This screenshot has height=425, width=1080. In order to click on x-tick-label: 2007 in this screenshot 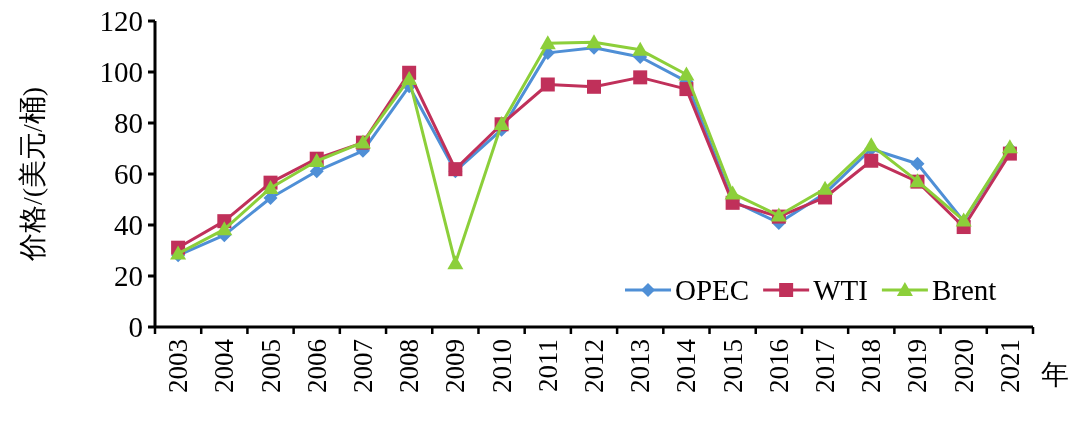, I will do `click(362, 366)`.